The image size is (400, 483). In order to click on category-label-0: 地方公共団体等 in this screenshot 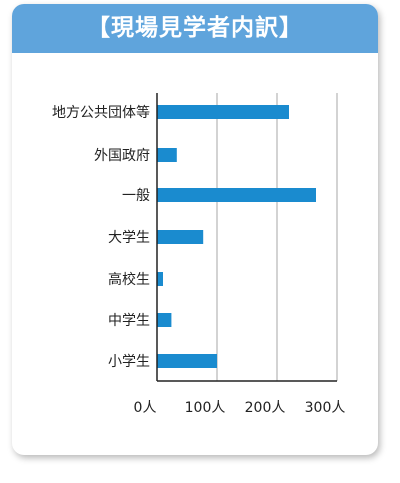, I will do `click(101, 112)`.